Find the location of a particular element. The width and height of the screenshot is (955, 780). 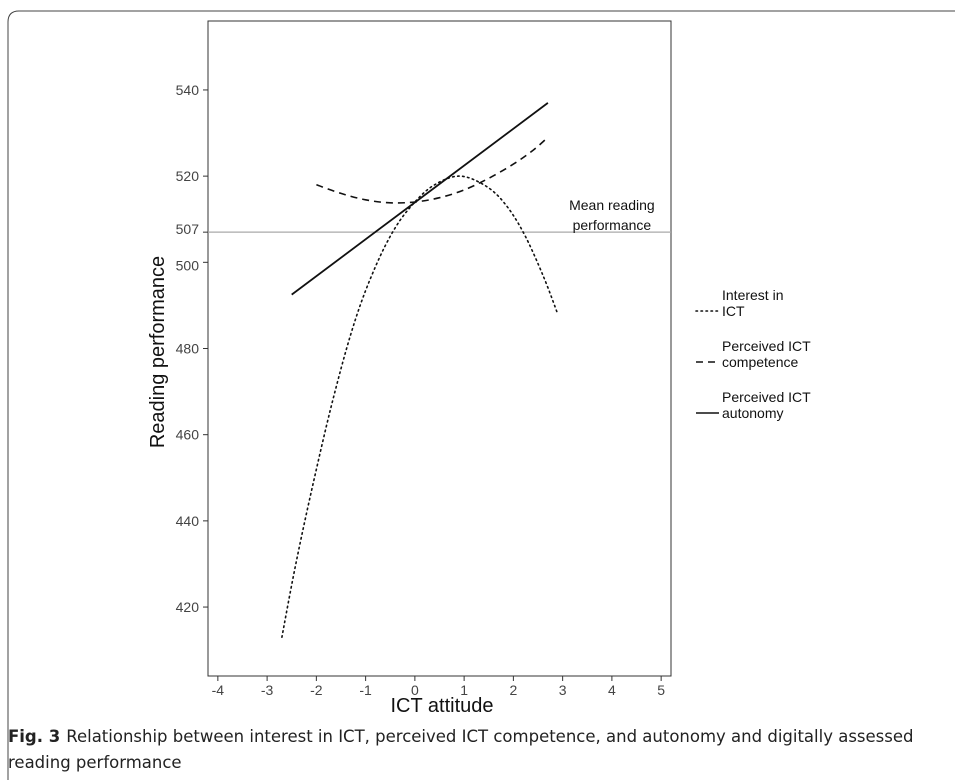

y-tick-label: 440 is located at coordinates (188, 521).